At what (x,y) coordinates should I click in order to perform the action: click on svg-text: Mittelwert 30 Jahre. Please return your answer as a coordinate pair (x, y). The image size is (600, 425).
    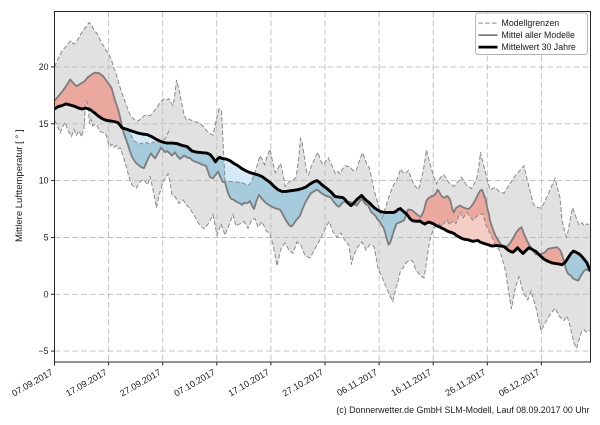
    Looking at the image, I should click on (539, 47).